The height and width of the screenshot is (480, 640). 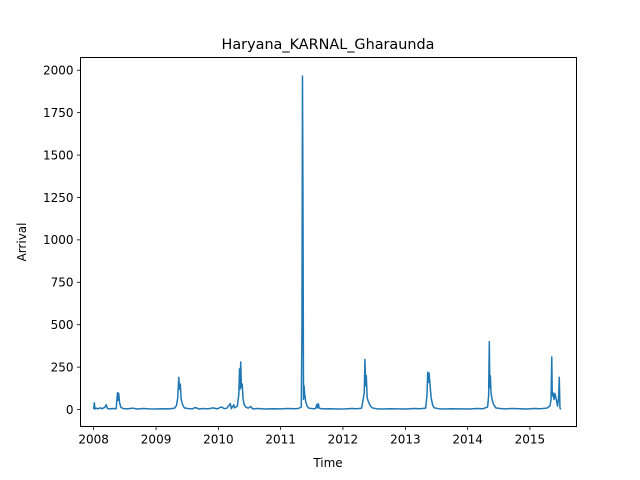 I want to click on y-tick-label: 0, so click(x=70, y=410).